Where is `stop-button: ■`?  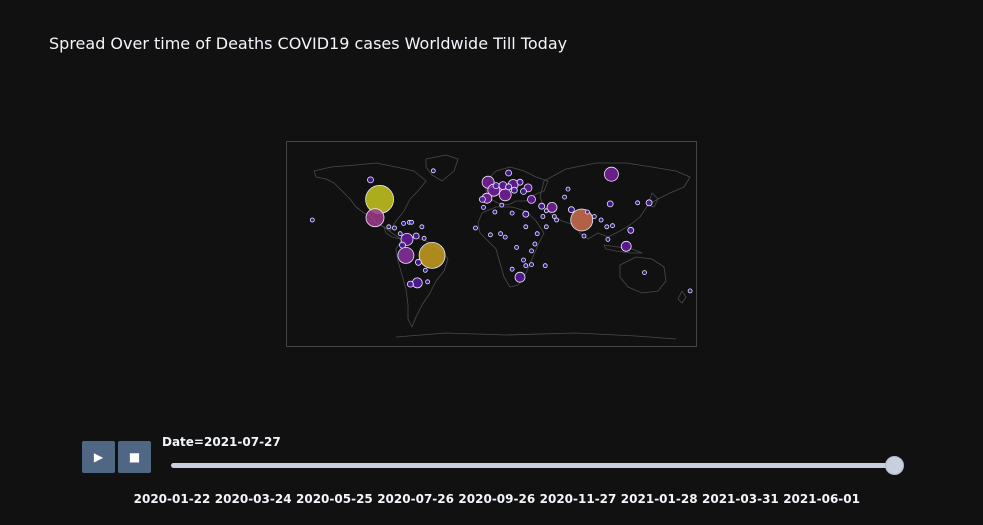 stop-button: ■ is located at coordinates (134, 457).